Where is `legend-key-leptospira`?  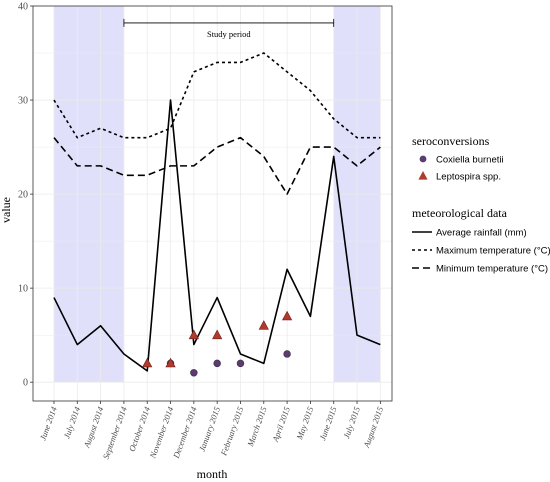 legend-key-leptospira is located at coordinates (423, 175).